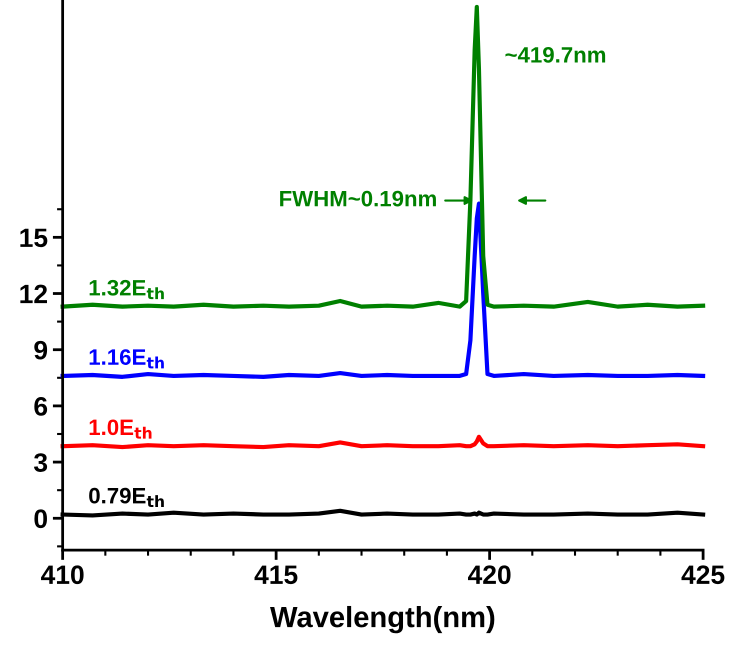  What do you see at coordinates (555, 54) in the screenshot?
I see `annotation: ~419.7nm` at bounding box center [555, 54].